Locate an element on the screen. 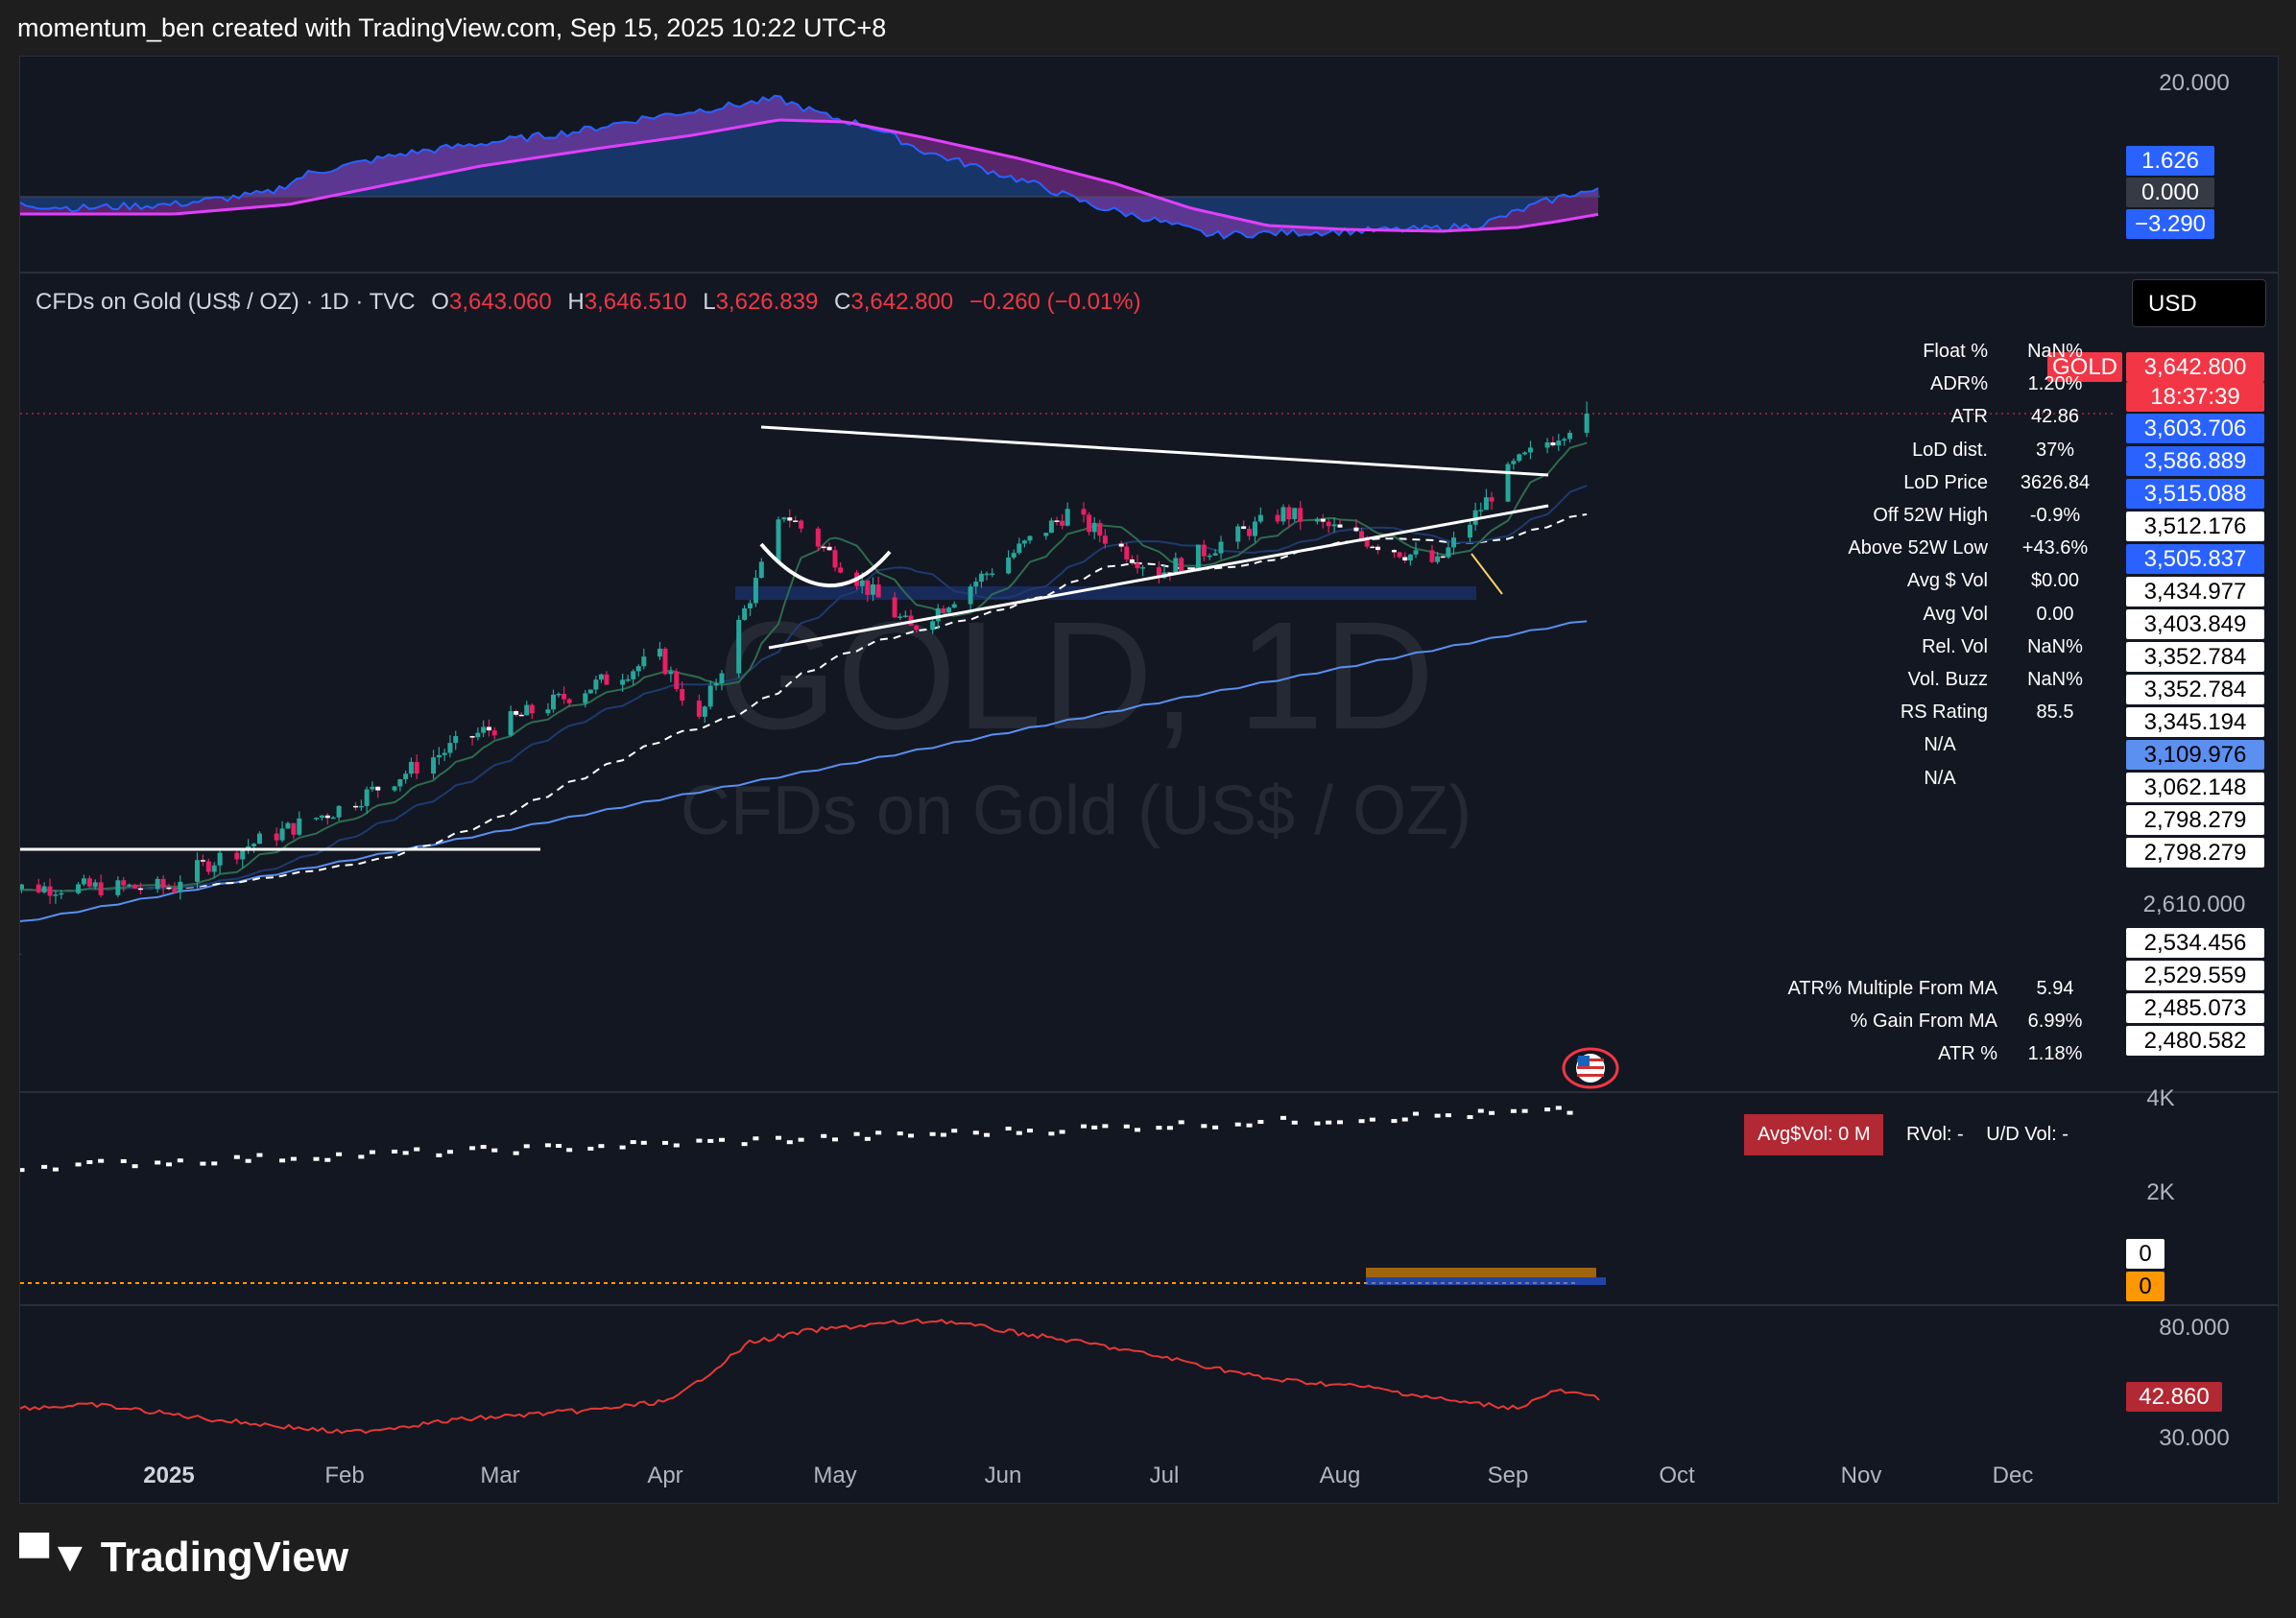 Image resolution: width=2296 pixels, height=1618 pixels. volume-marker-orange is located at coordinates (1481, 1272).